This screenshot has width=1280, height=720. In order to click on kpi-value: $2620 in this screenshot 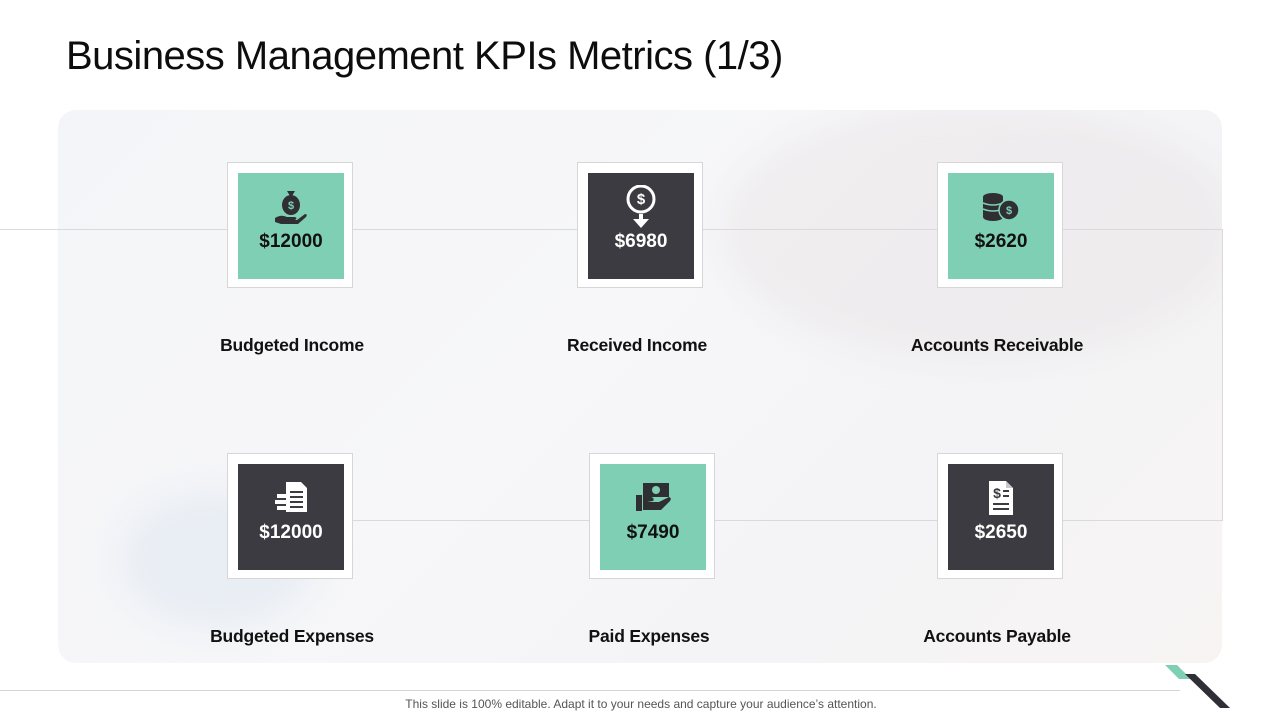, I will do `click(1001, 241)`.